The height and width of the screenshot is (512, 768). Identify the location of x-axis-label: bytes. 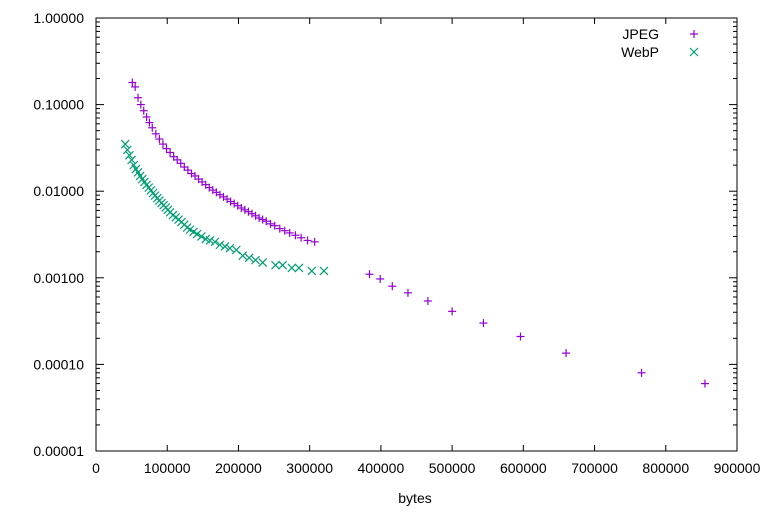
(414, 498).